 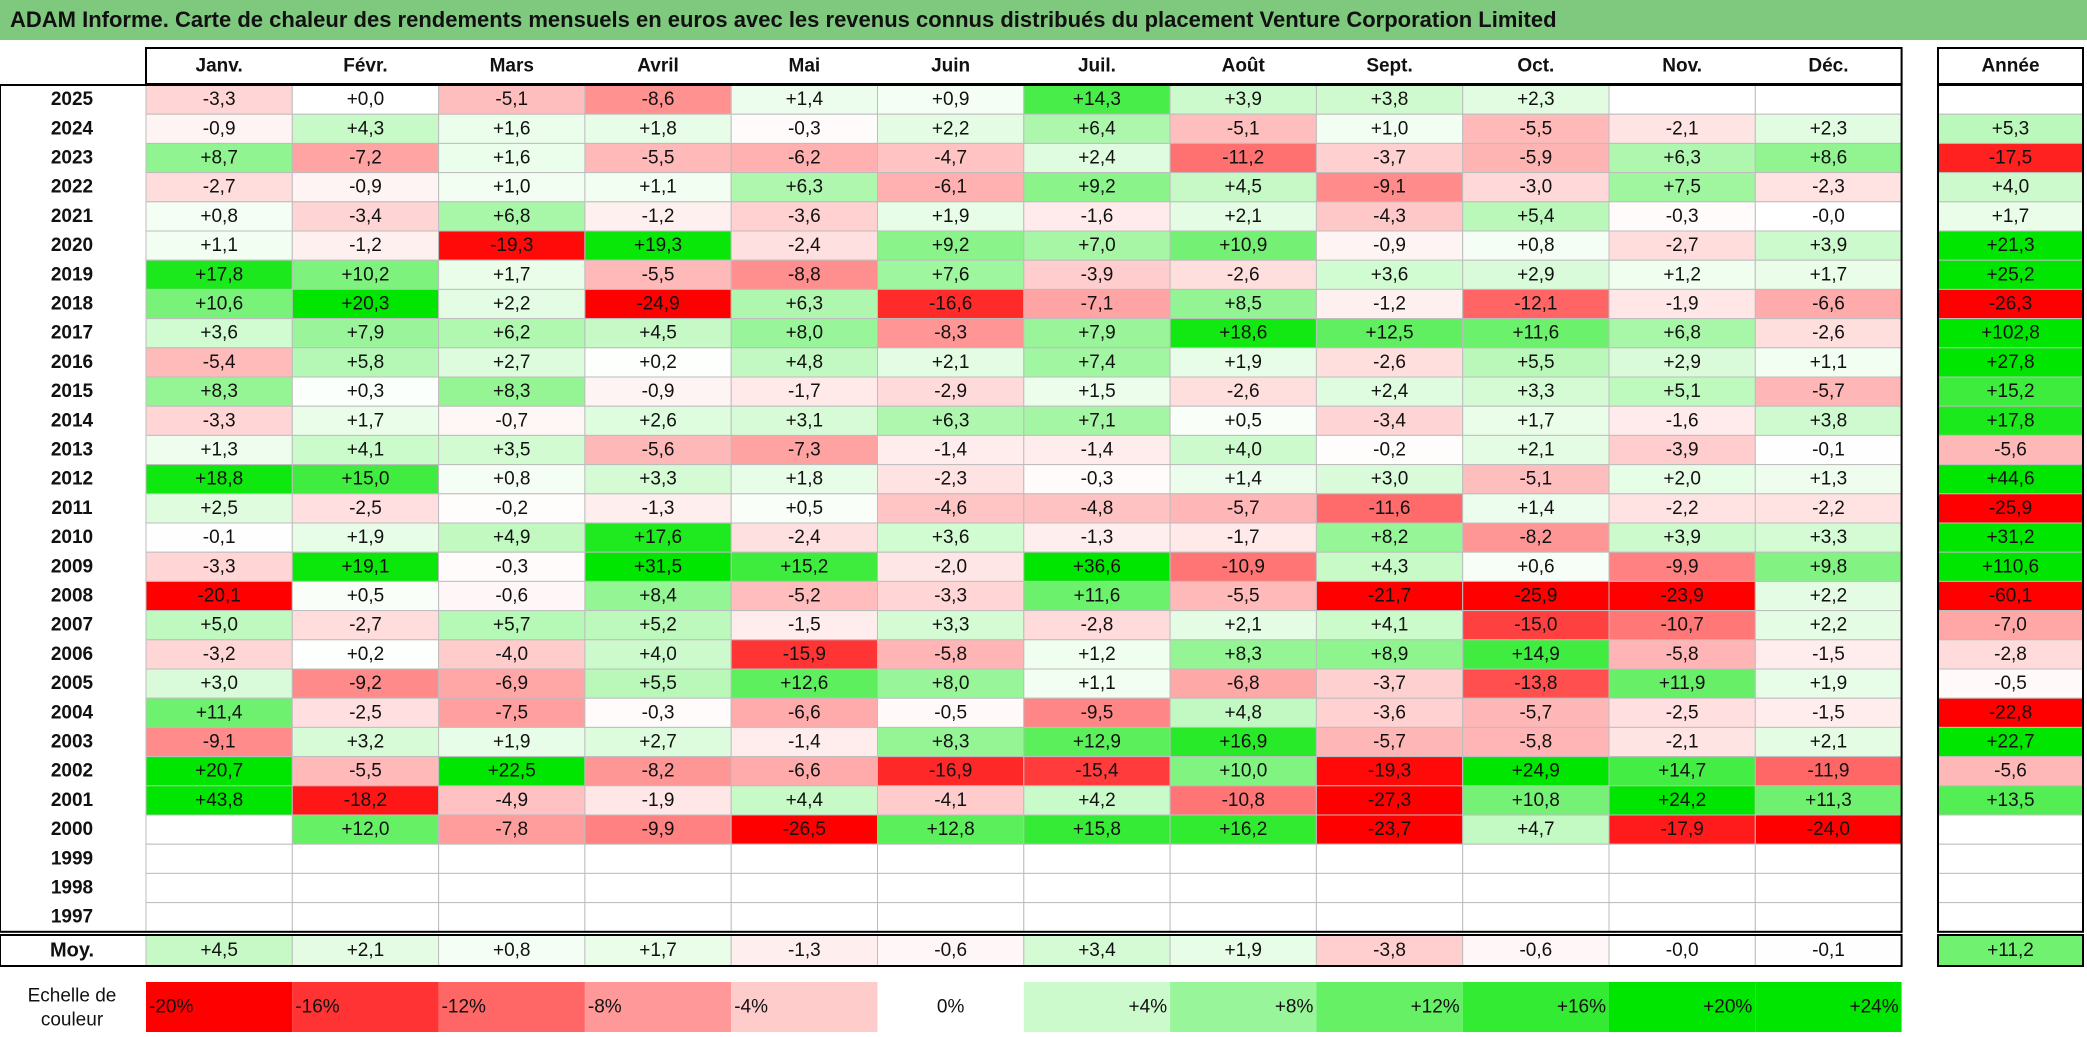 I want to click on heatmap-cell-value: -2,2, so click(x=1682, y=508).